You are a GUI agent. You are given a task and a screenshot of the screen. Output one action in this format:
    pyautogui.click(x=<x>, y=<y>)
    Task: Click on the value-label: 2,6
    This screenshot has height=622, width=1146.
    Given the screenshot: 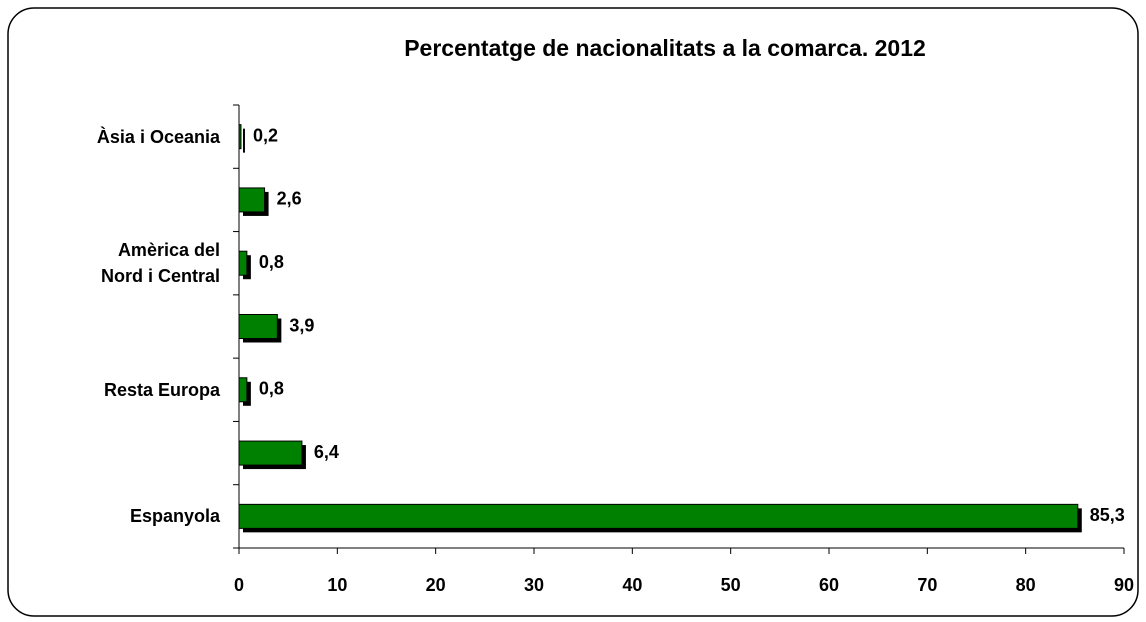 What is the action you would take?
    pyautogui.click(x=289, y=199)
    